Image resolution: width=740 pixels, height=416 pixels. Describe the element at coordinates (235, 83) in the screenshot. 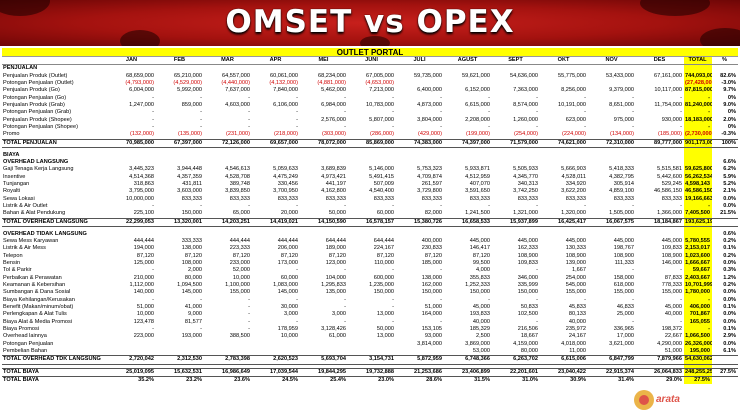

I see `value-cell: (4,440,000)` at that location.